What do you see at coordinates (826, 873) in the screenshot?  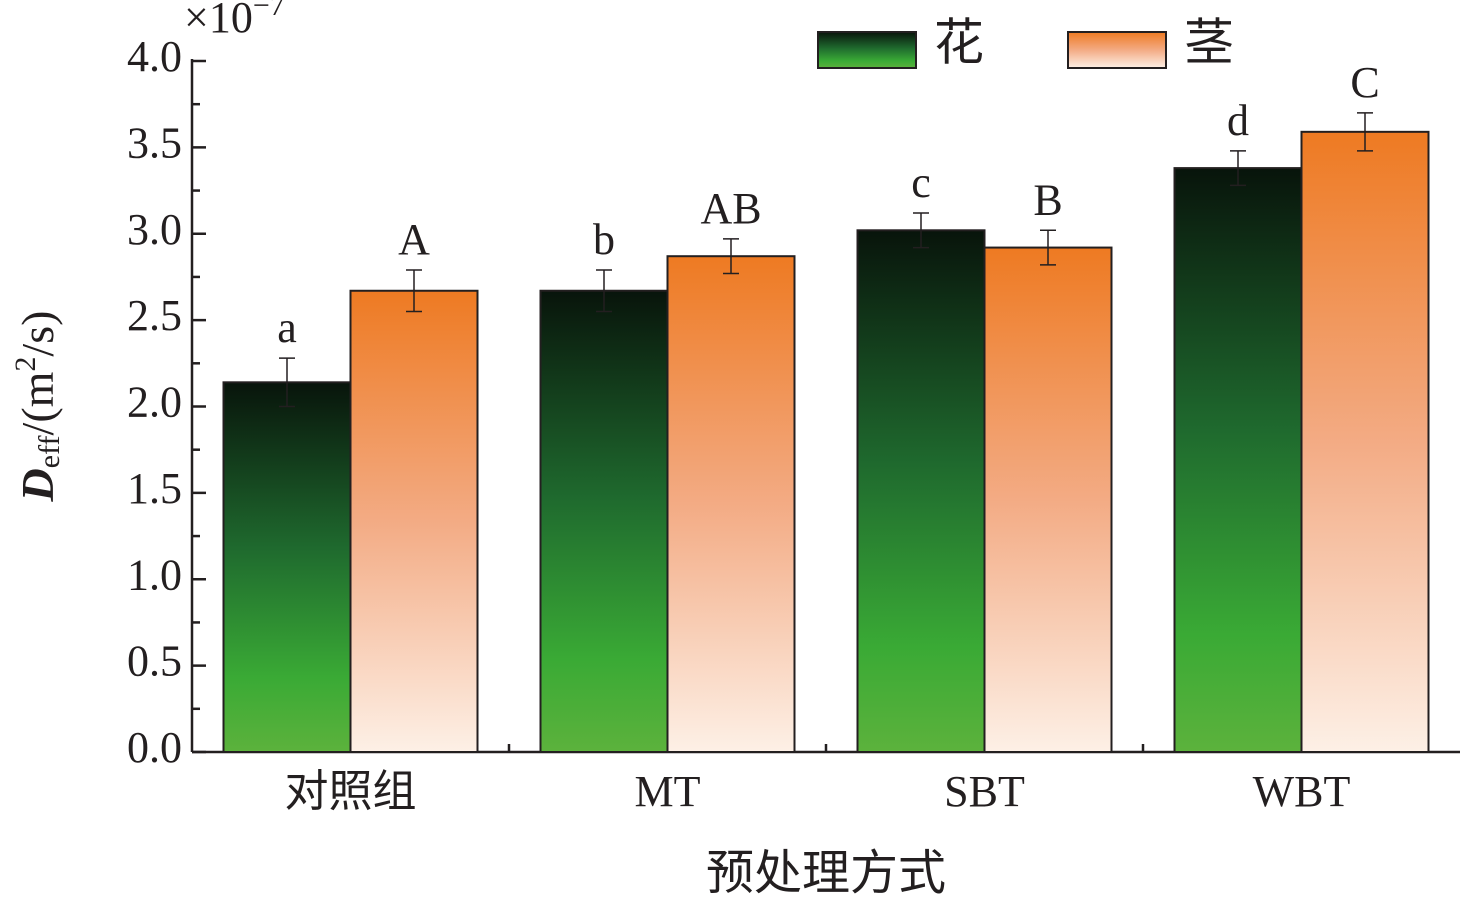 I see `x-axis-label: 预处理方式` at bounding box center [826, 873].